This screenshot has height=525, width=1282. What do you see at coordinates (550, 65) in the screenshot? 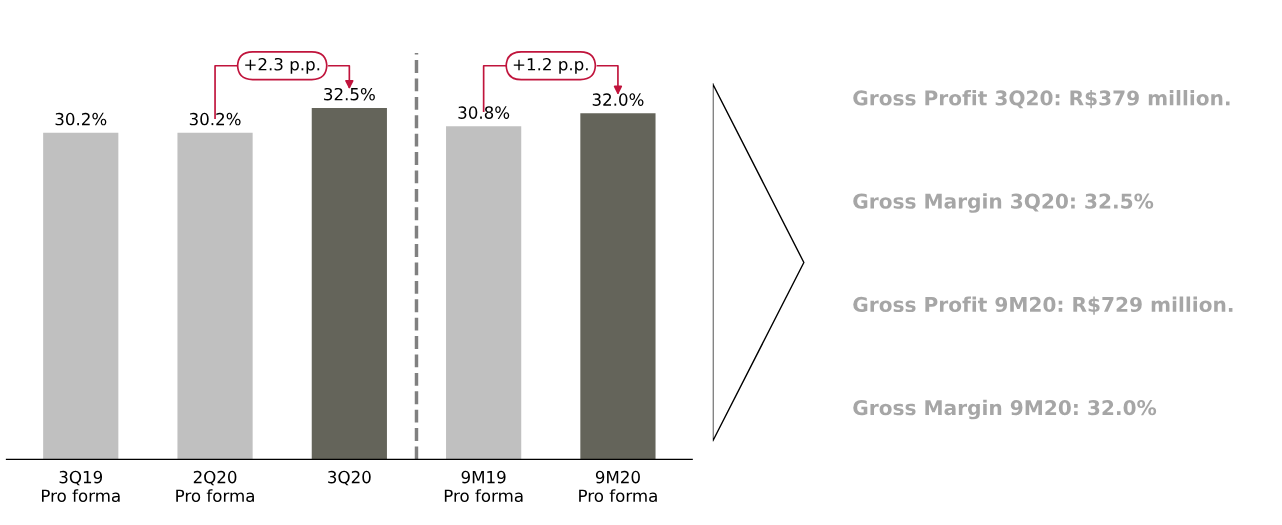
I see `annotation: +1.2 p.p.` at bounding box center [550, 65].